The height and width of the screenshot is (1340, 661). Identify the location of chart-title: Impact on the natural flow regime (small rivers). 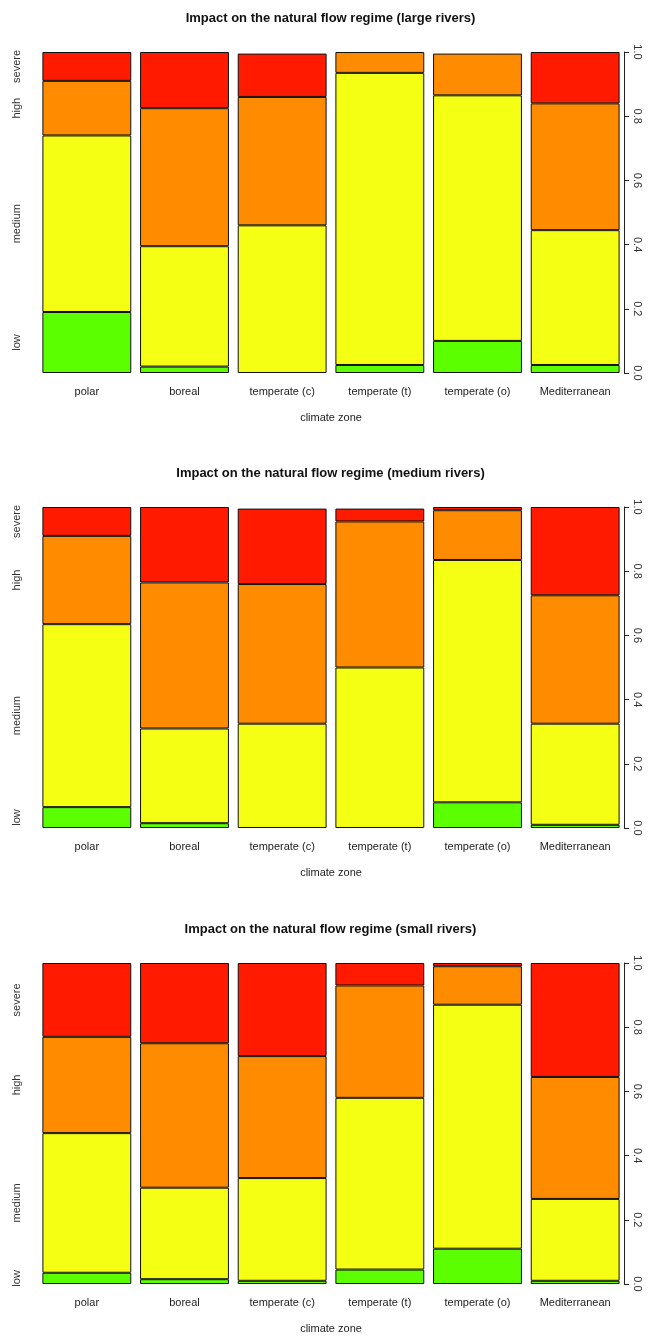
(330, 928).